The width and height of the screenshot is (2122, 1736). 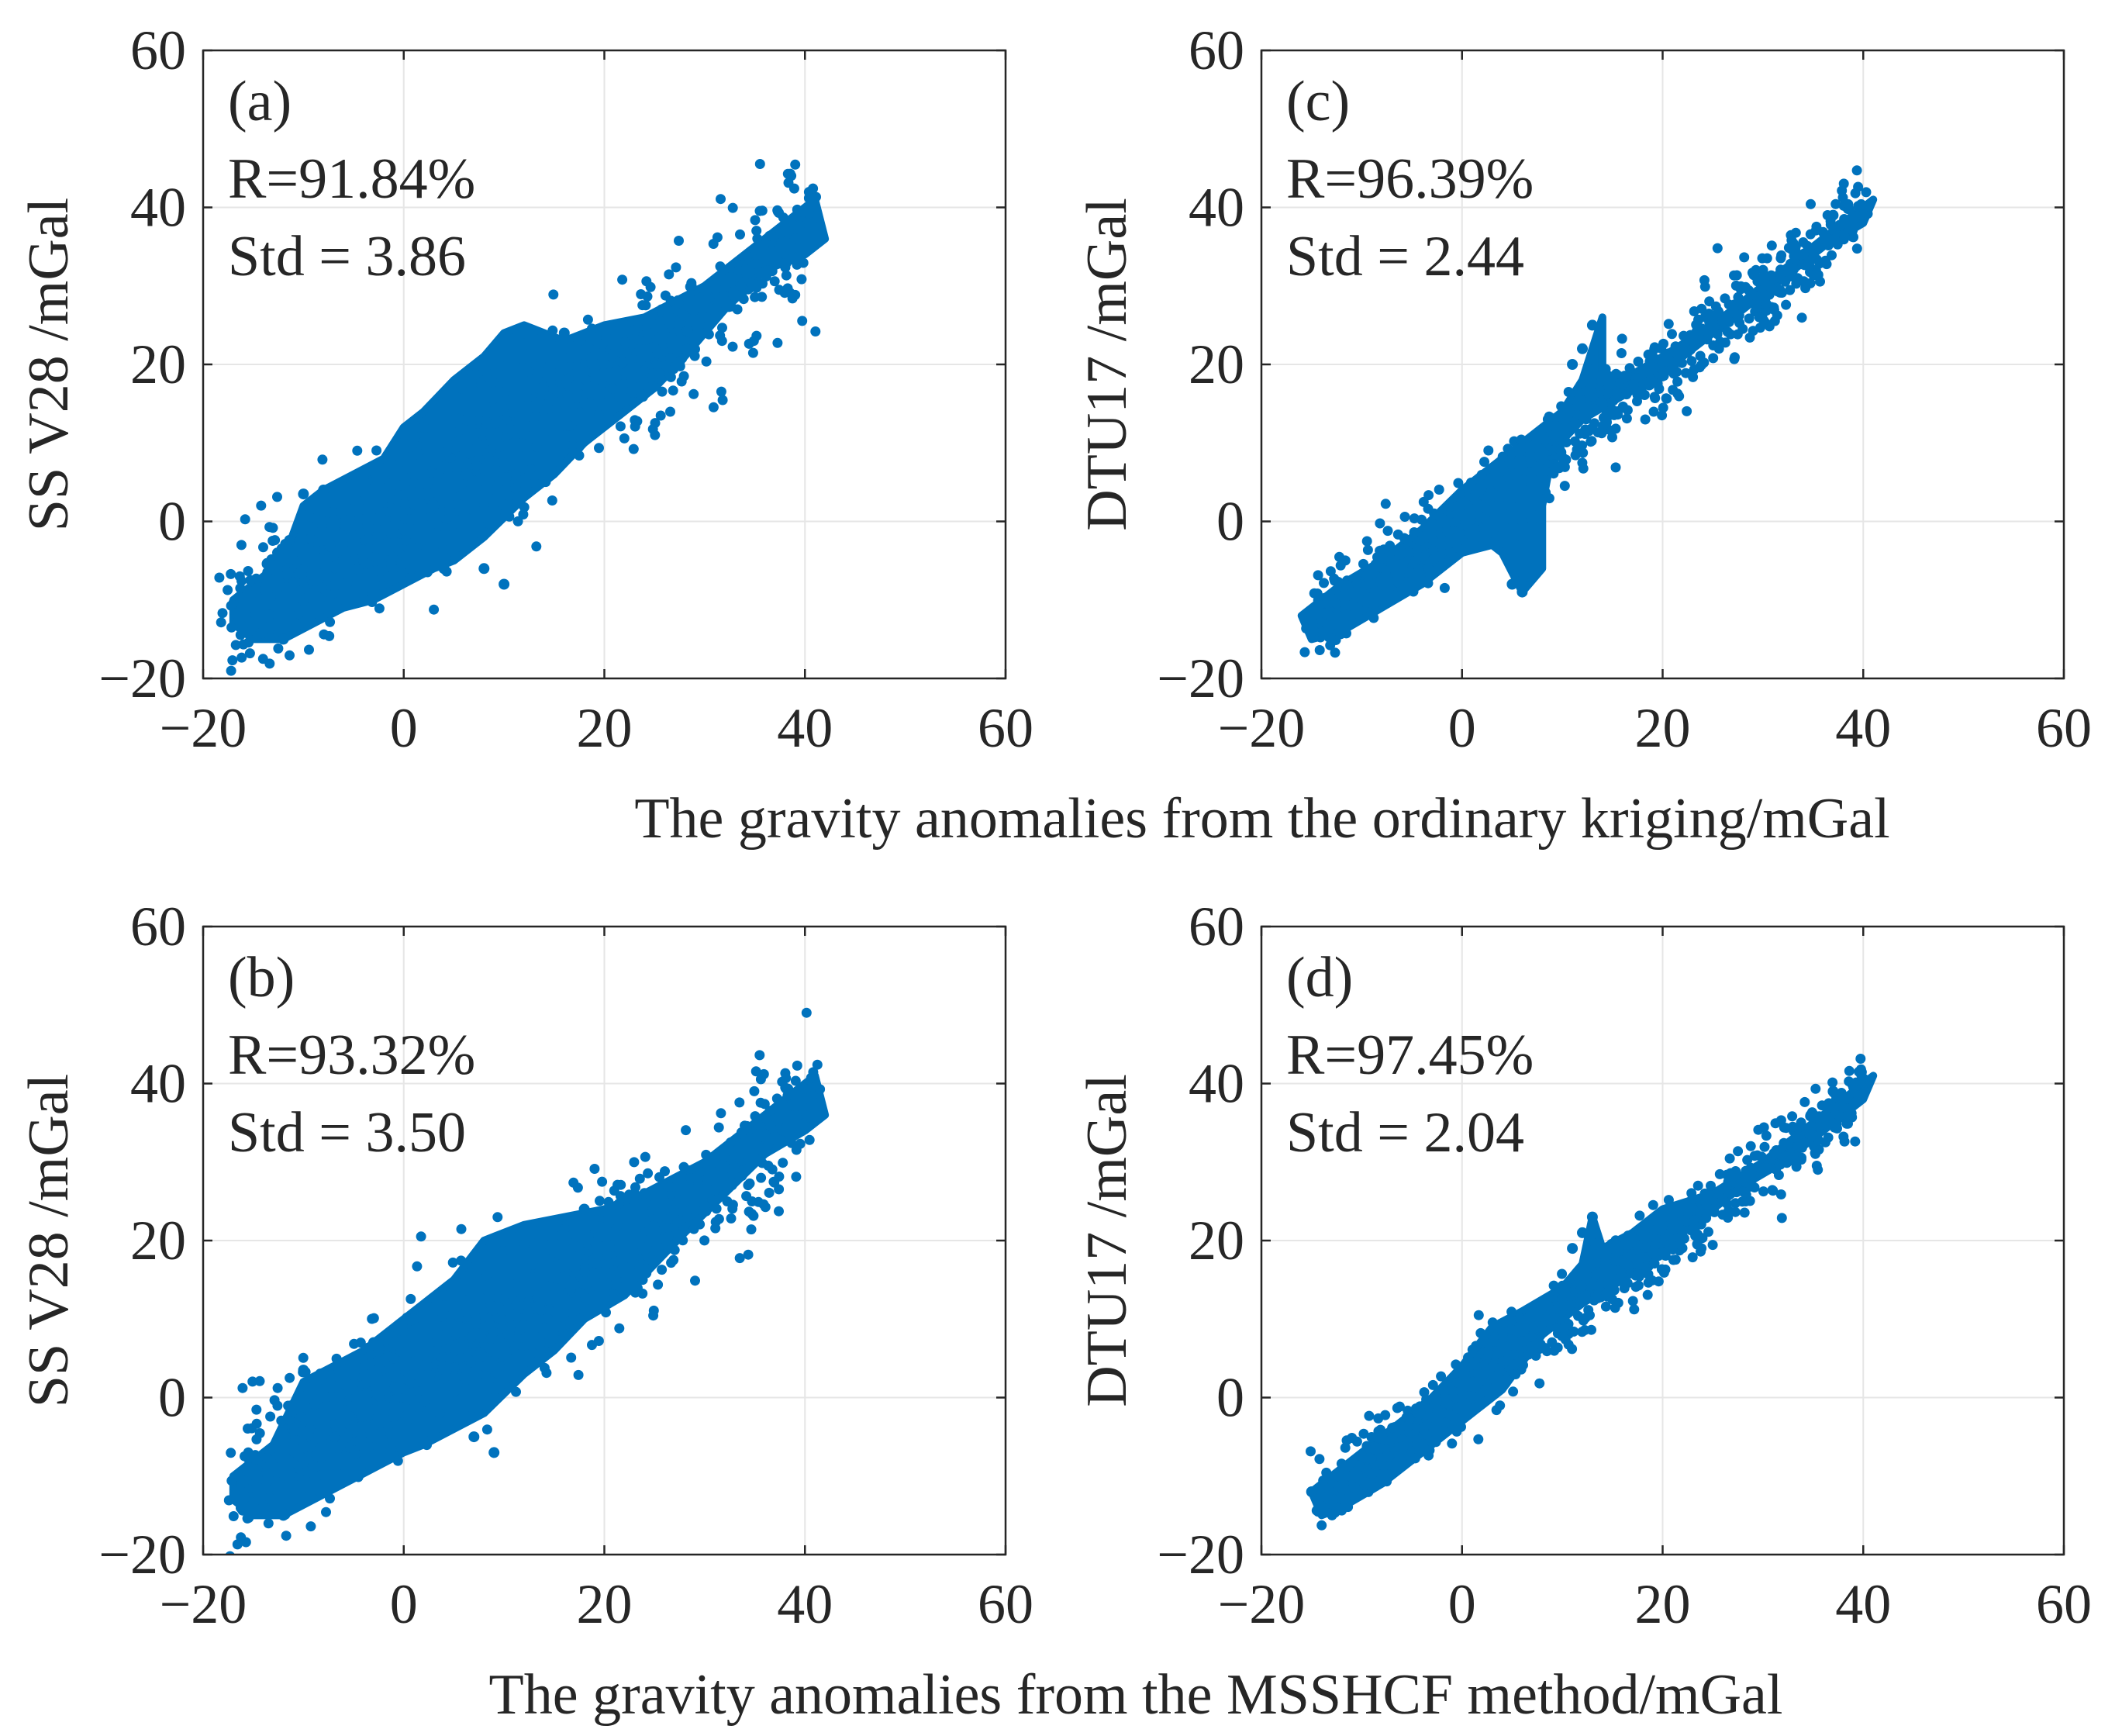 What do you see at coordinates (1410, 179) in the screenshot?
I see `correlation-annotation: R=96.39%` at bounding box center [1410, 179].